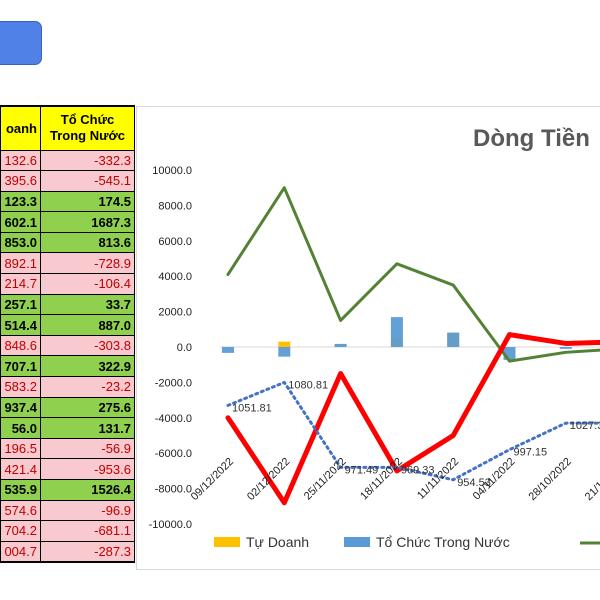 This screenshot has width=600, height=600. What do you see at coordinates (20, 490) in the screenshot?
I see `cell-tu-doanh: 535.9` at bounding box center [20, 490].